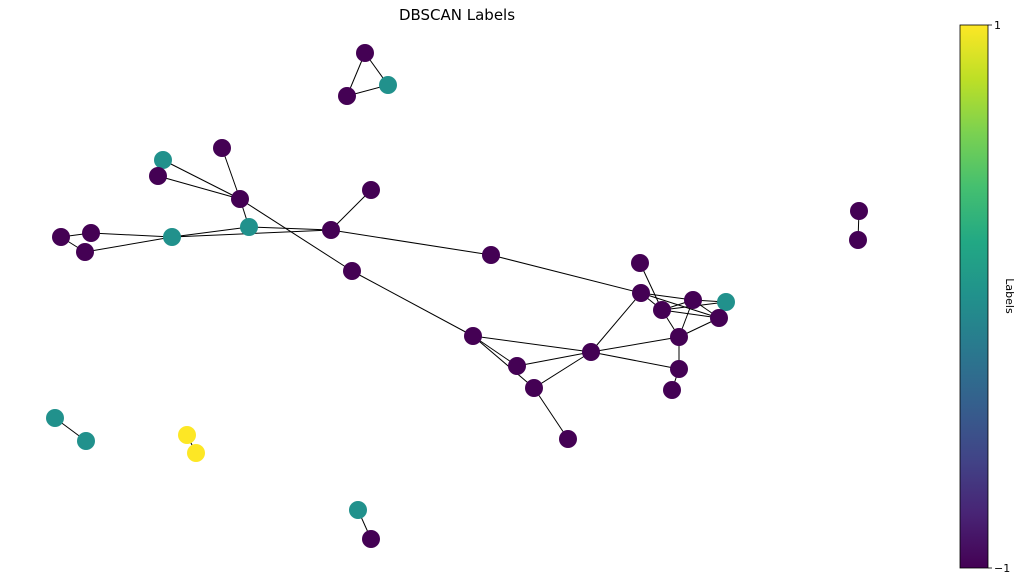 The width and height of the screenshot is (1020, 581). I want to click on colorbar-tick-label-min: −1, so click(1002, 568).